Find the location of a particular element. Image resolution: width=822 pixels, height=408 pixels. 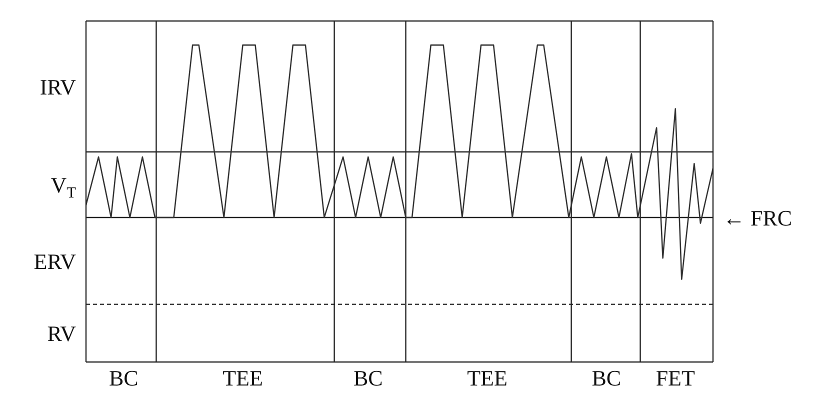

text: ERV is located at coordinates (55, 261).